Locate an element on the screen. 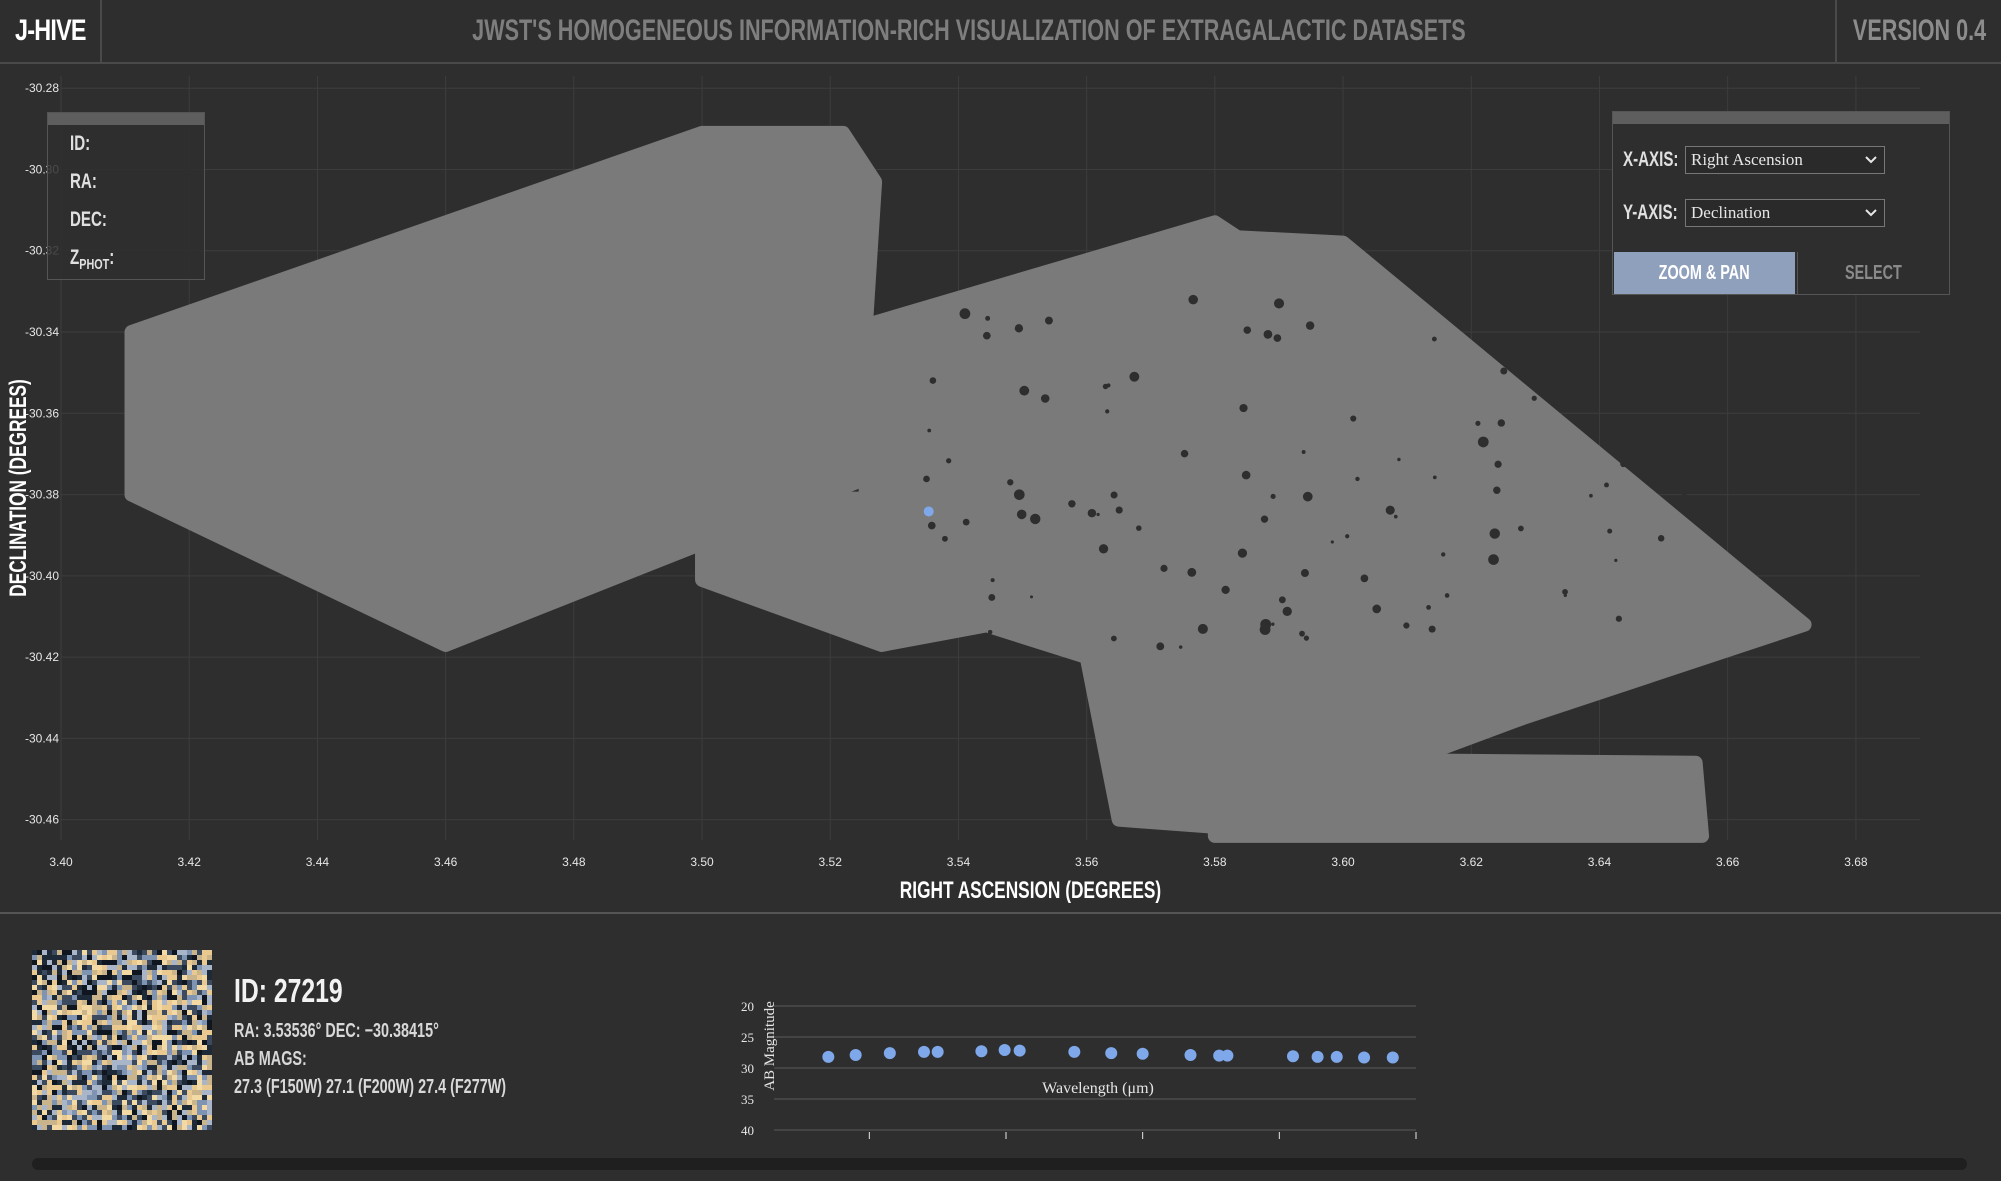  selected-point is located at coordinates (928, 511).